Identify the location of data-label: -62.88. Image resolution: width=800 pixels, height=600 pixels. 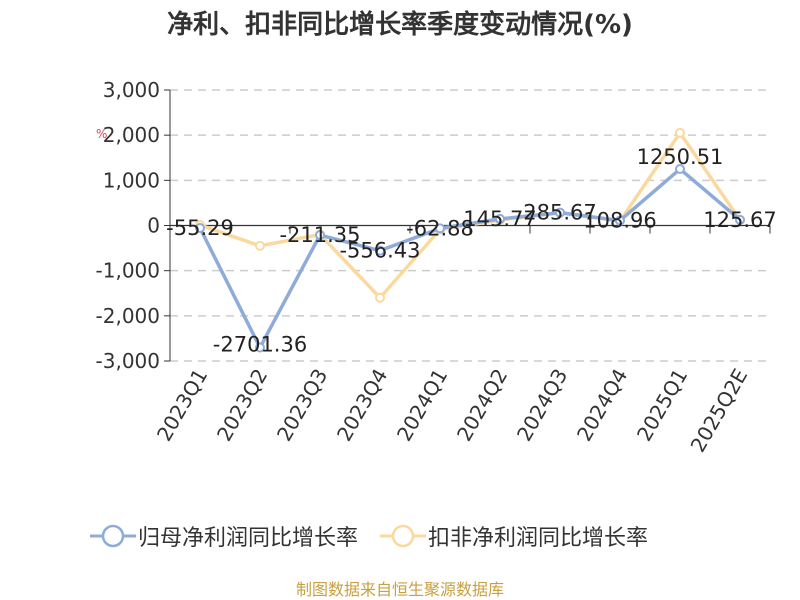
(440, 228).